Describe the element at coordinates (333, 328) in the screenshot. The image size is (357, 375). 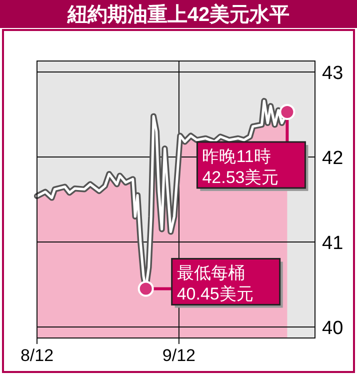
I see `y-tick-label: 40` at that location.